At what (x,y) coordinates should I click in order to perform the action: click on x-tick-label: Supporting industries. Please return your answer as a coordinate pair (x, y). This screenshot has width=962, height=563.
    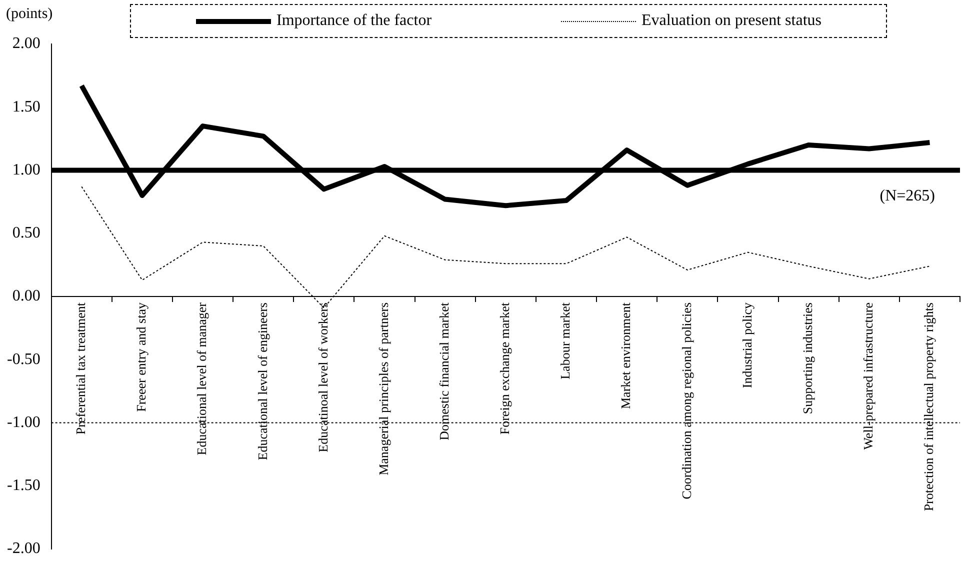
    Looking at the image, I should click on (807, 358).